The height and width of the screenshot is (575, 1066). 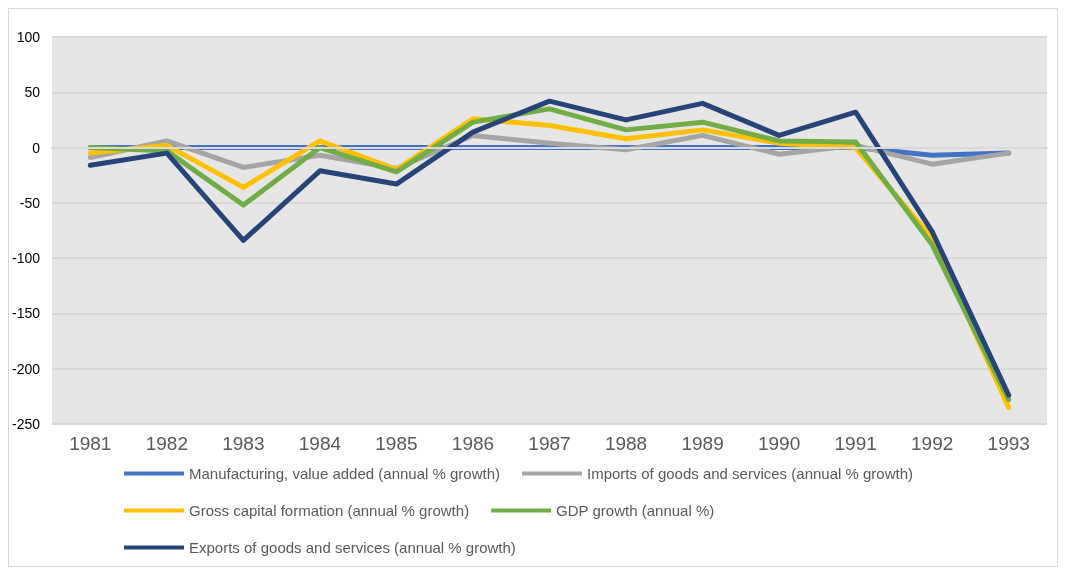 What do you see at coordinates (26, 368) in the screenshot?
I see `y-tick-label: -200` at bounding box center [26, 368].